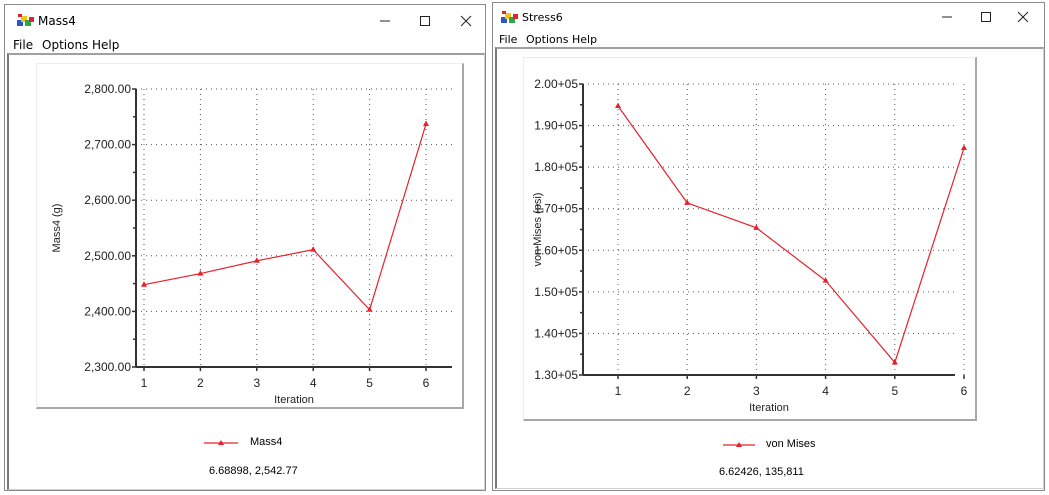  I want to click on cursor-readout: 6.62426, 135,811, so click(761, 472).